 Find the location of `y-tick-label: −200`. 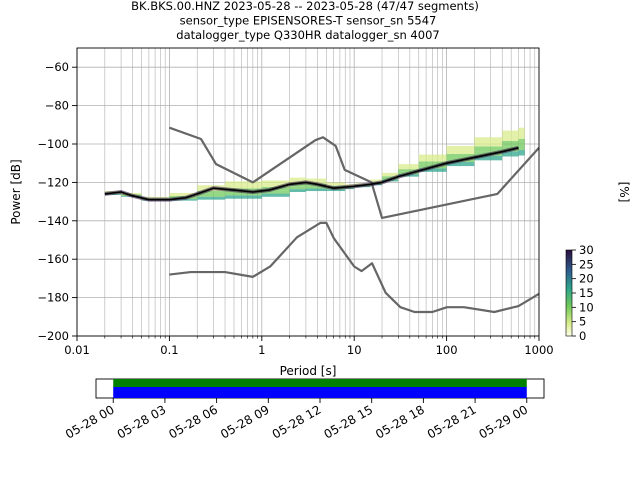

y-tick-label: −200 is located at coordinates (53, 336).